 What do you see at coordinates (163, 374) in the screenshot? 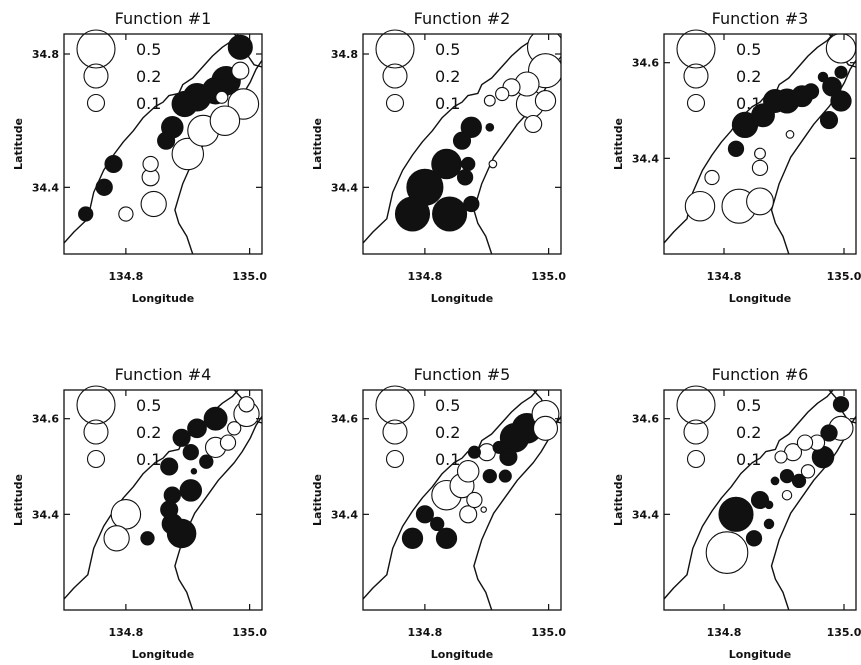
I see `panel-title: Function #4` at bounding box center [163, 374].